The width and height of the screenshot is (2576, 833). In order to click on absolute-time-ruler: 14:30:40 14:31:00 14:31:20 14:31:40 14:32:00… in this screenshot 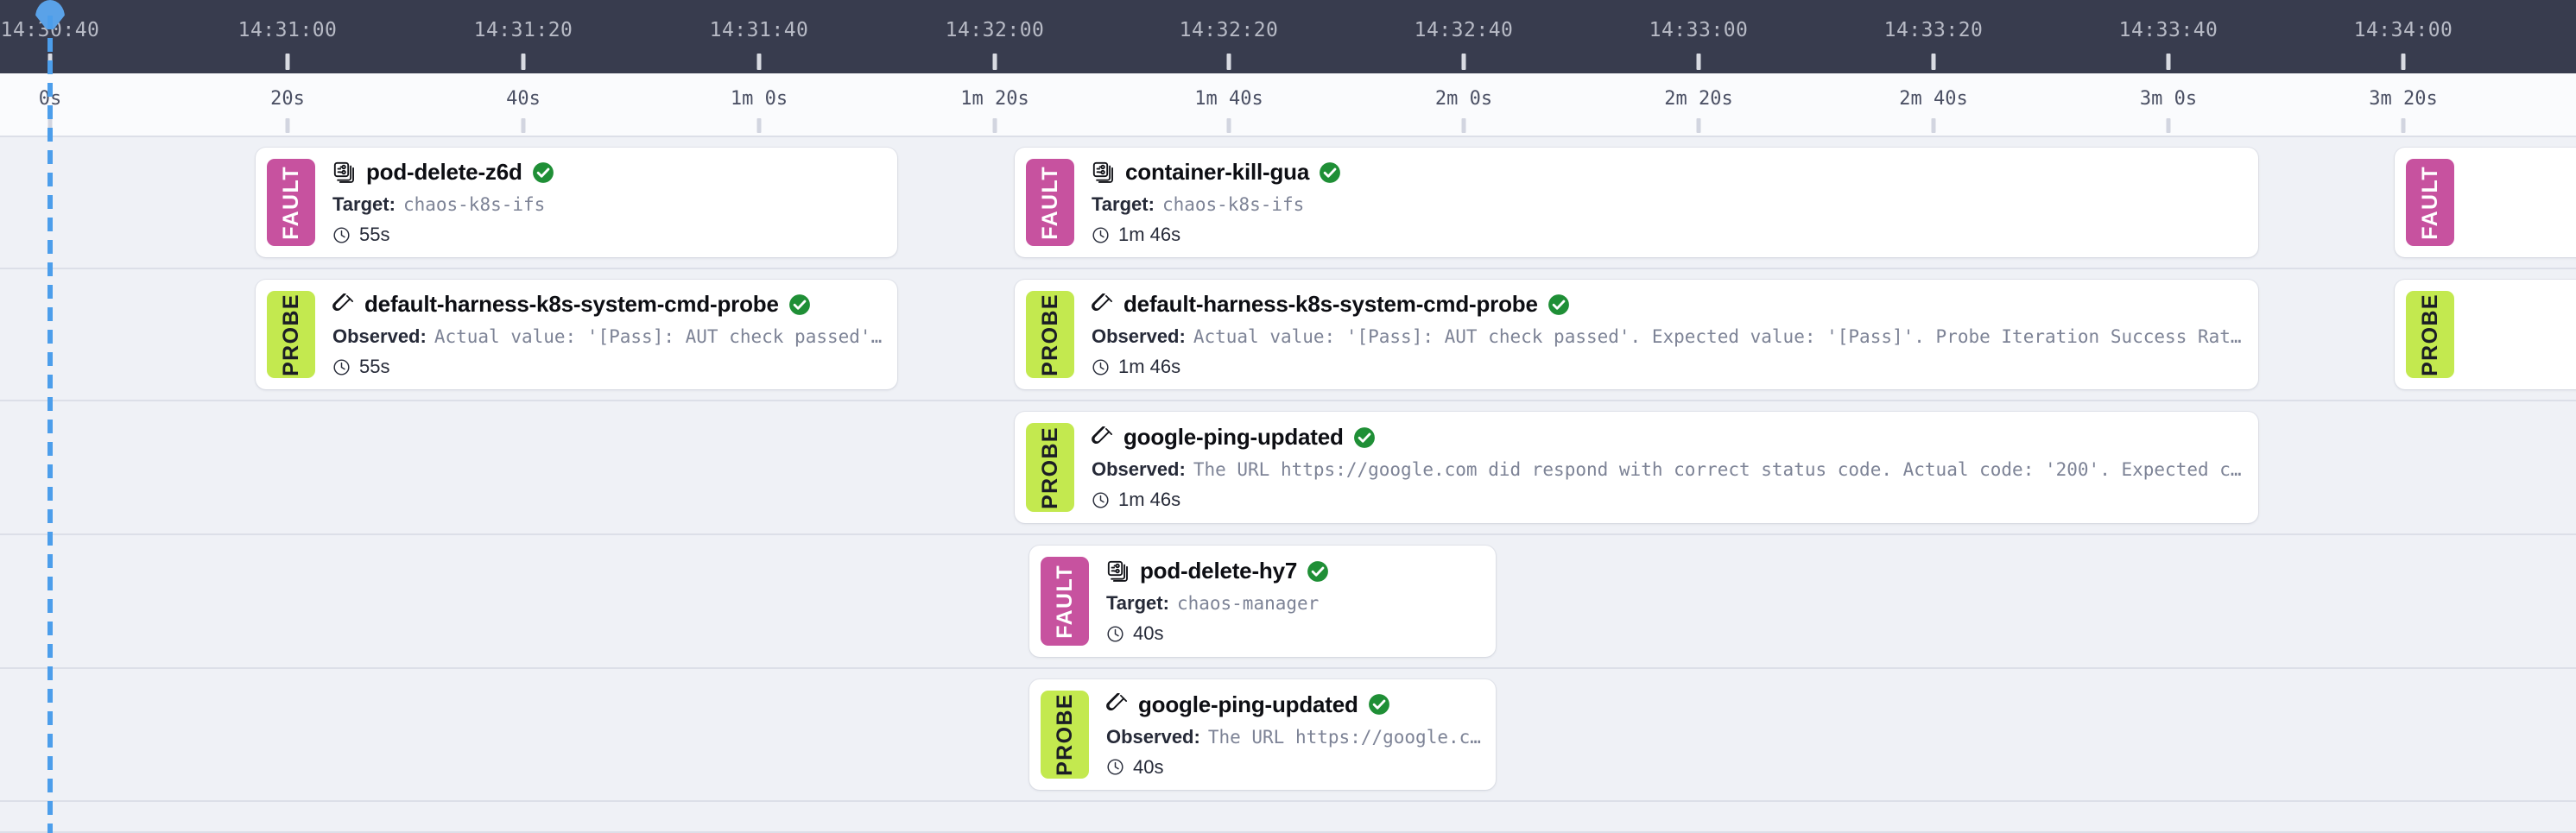, I will do `click(1288, 36)`.